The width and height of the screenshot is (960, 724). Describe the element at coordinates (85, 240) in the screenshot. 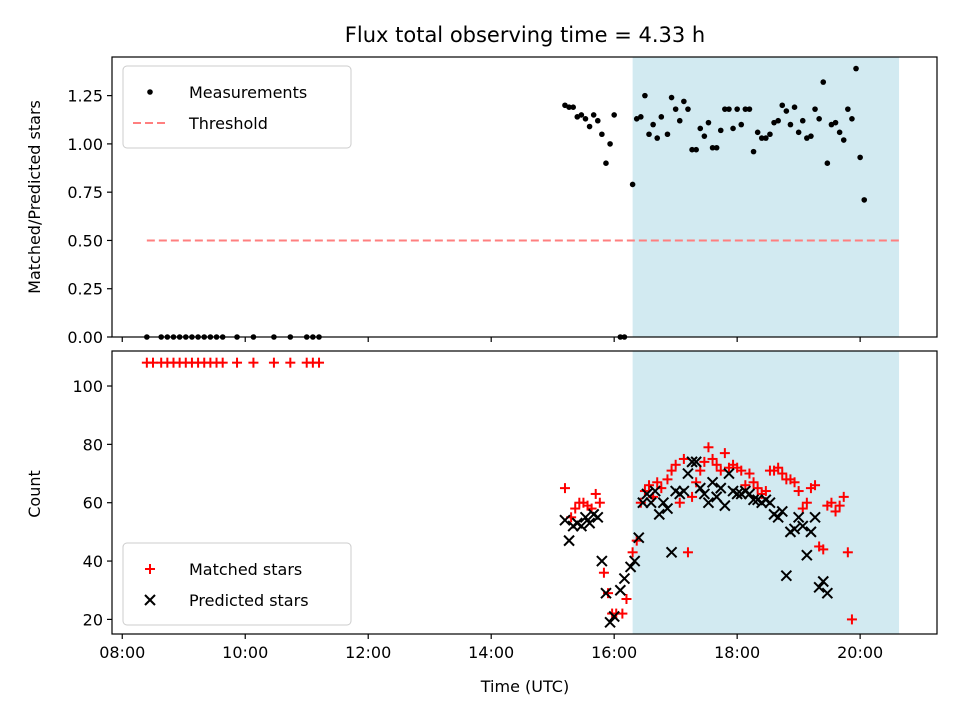

I see `y-tick-label: 0.50` at that location.